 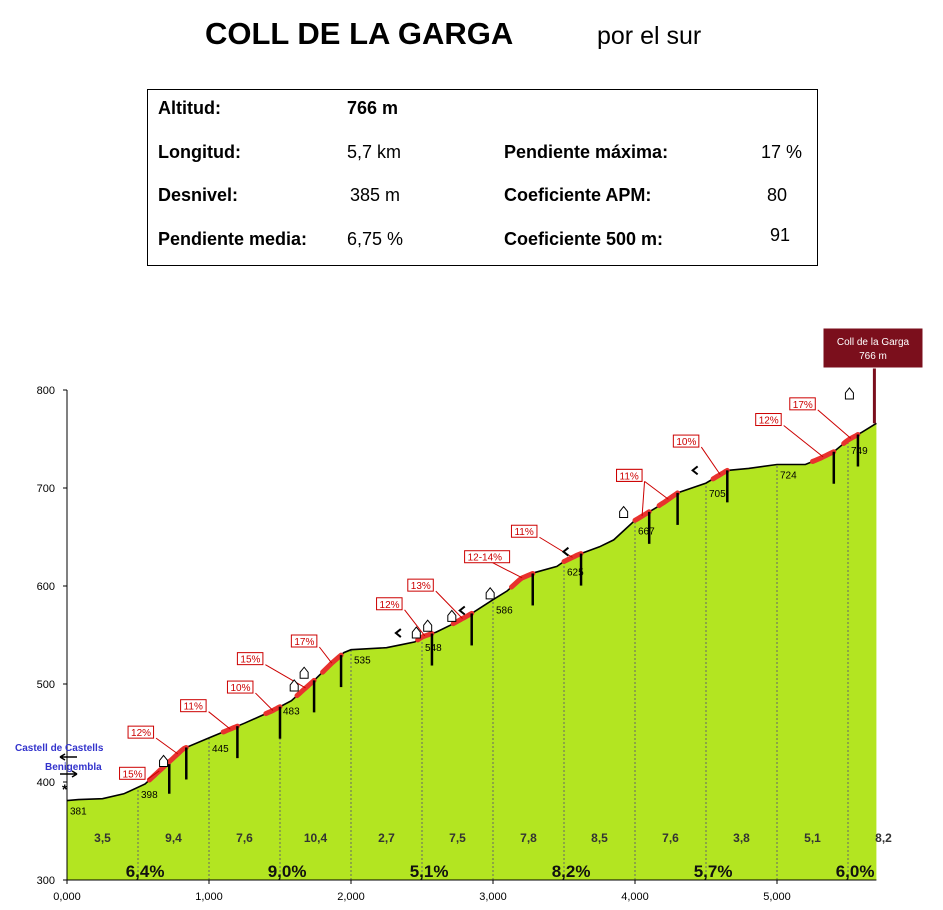 I want to click on segment-gradient: 7,5, so click(x=457, y=838).